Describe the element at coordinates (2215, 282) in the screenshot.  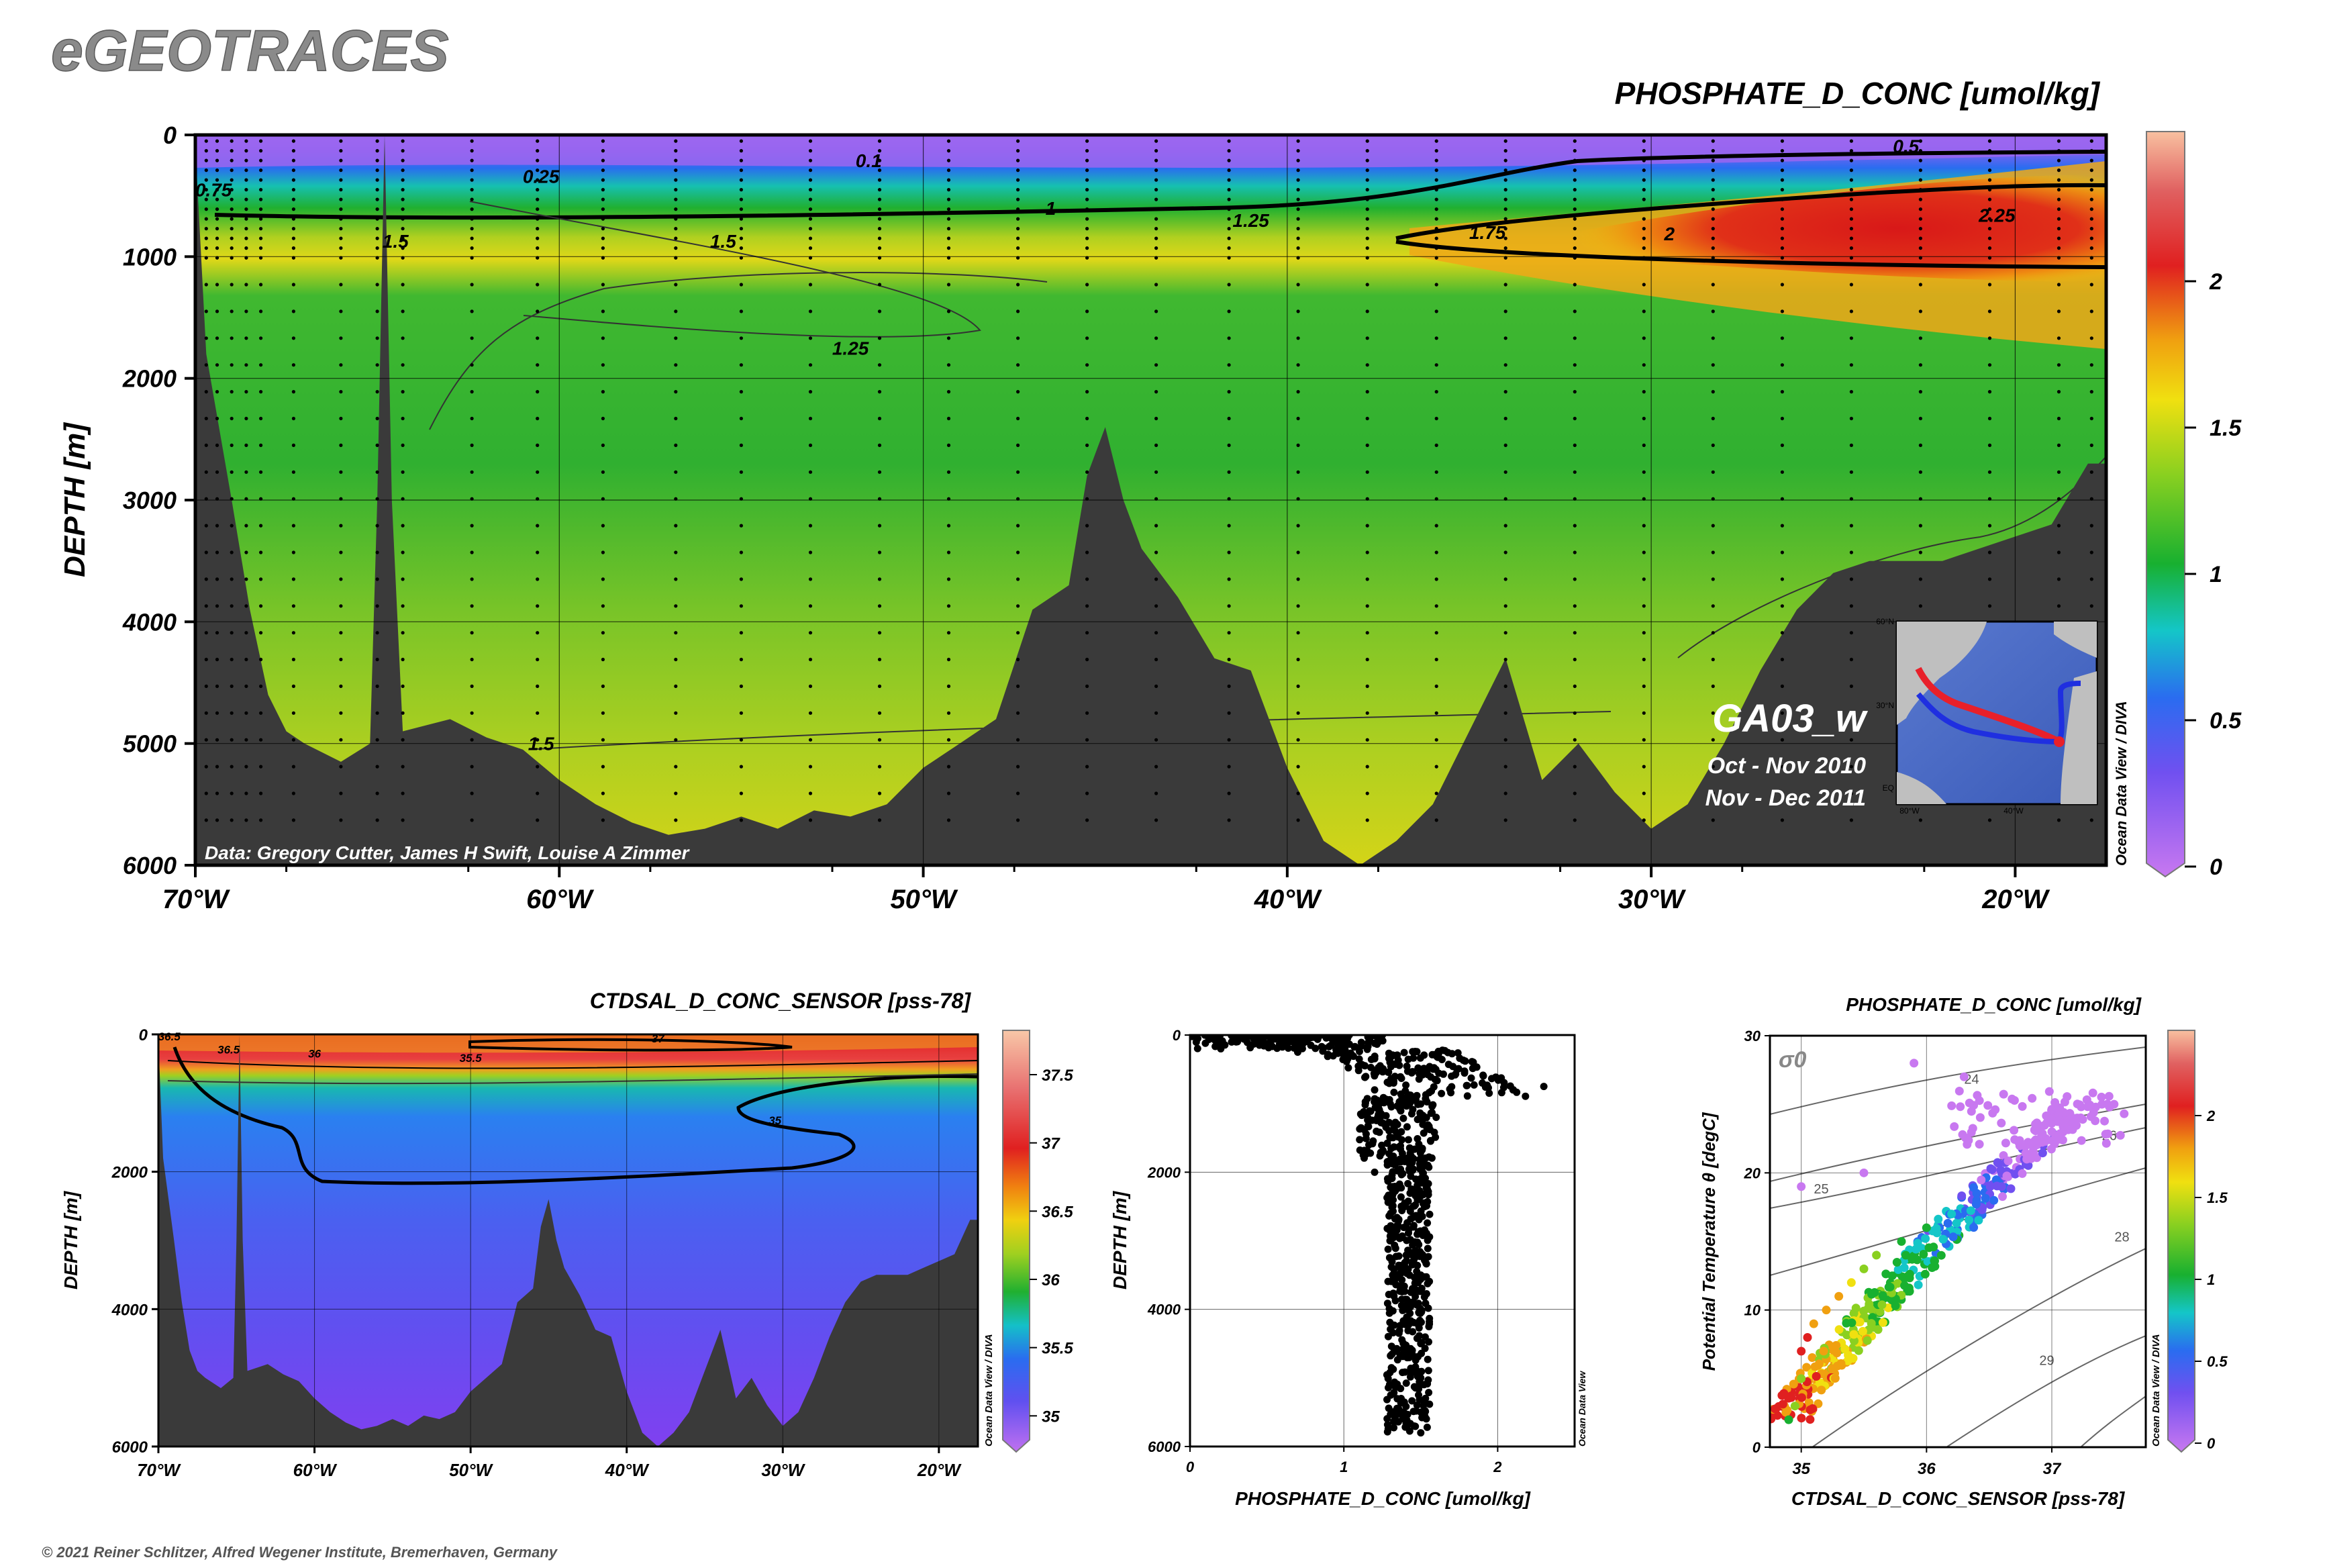
I see `colorbar-tick-label: 2` at that location.